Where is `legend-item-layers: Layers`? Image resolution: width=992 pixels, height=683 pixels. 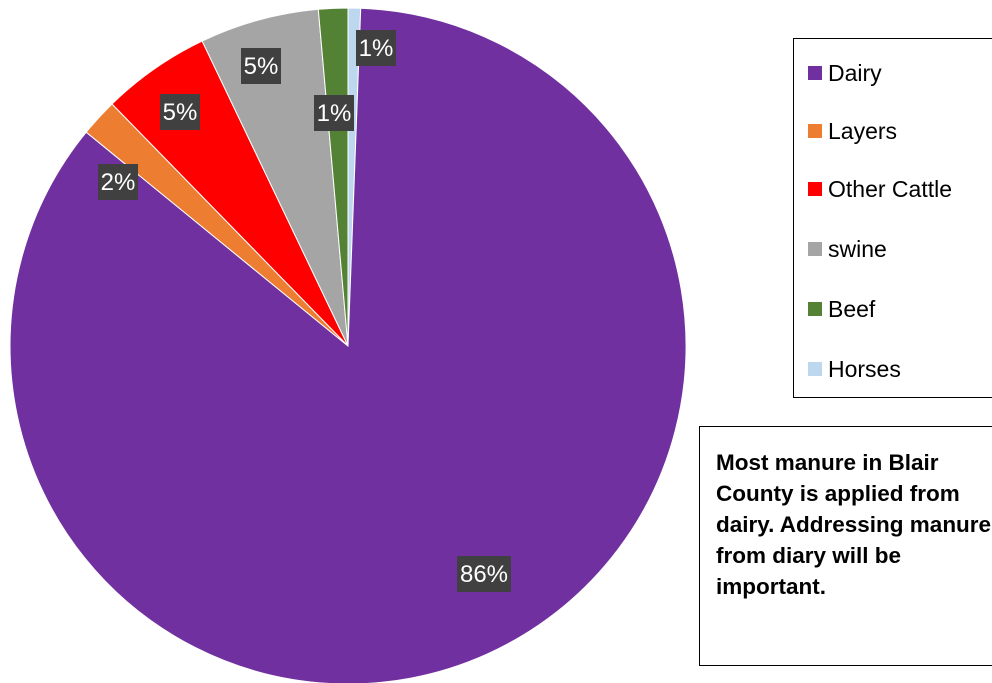 legend-item-layers: Layers is located at coordinates (853, 130).